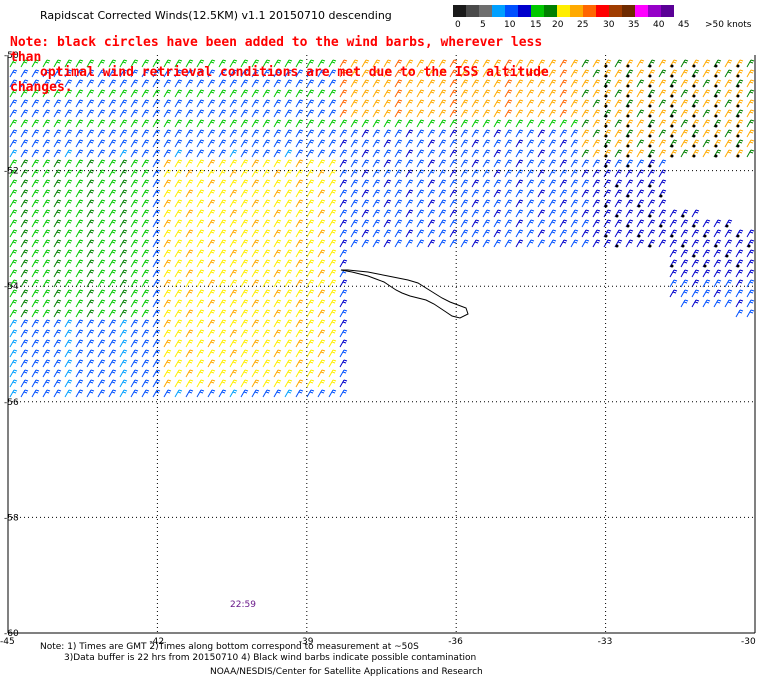  I want to click on legend-swatch, so click(563, 11).